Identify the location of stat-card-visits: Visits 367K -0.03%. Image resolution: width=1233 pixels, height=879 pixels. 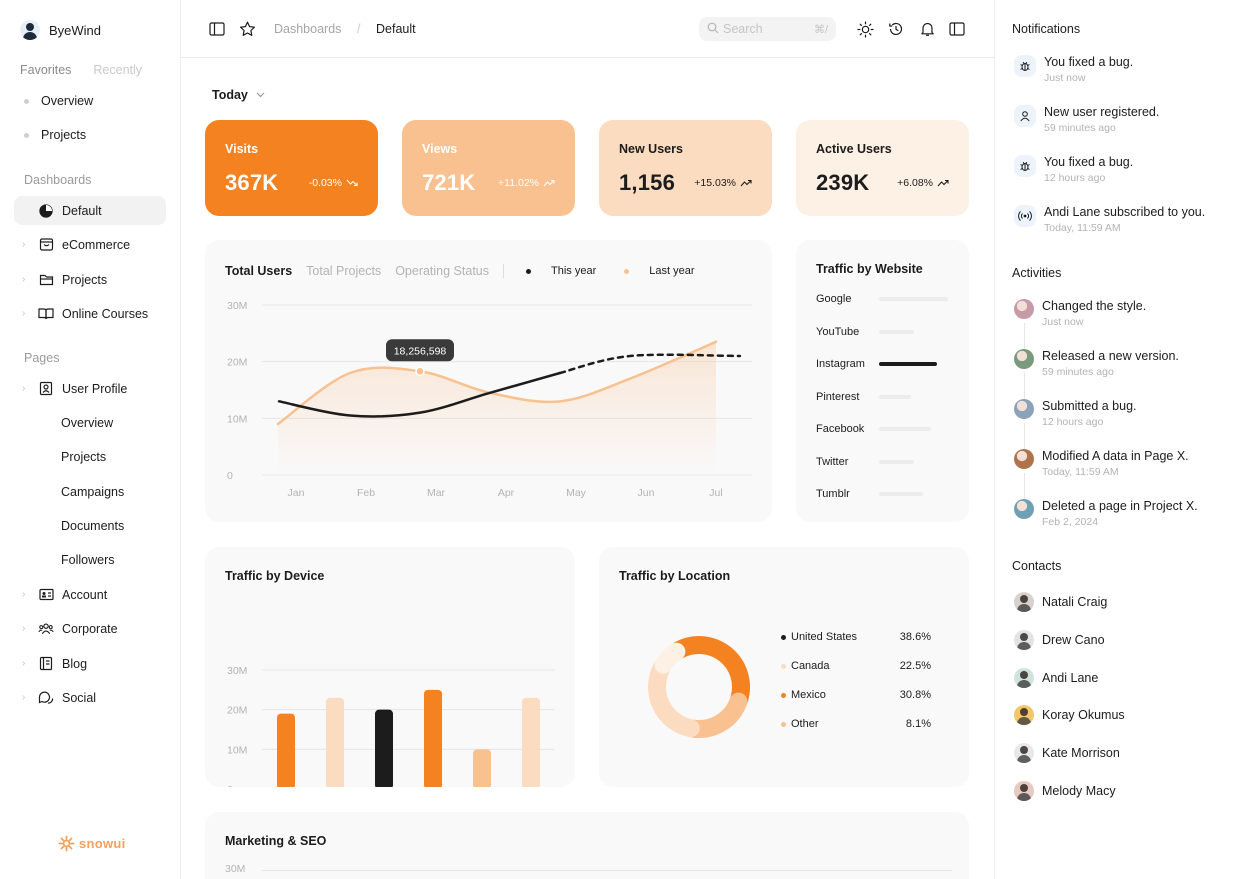
(291, 168).